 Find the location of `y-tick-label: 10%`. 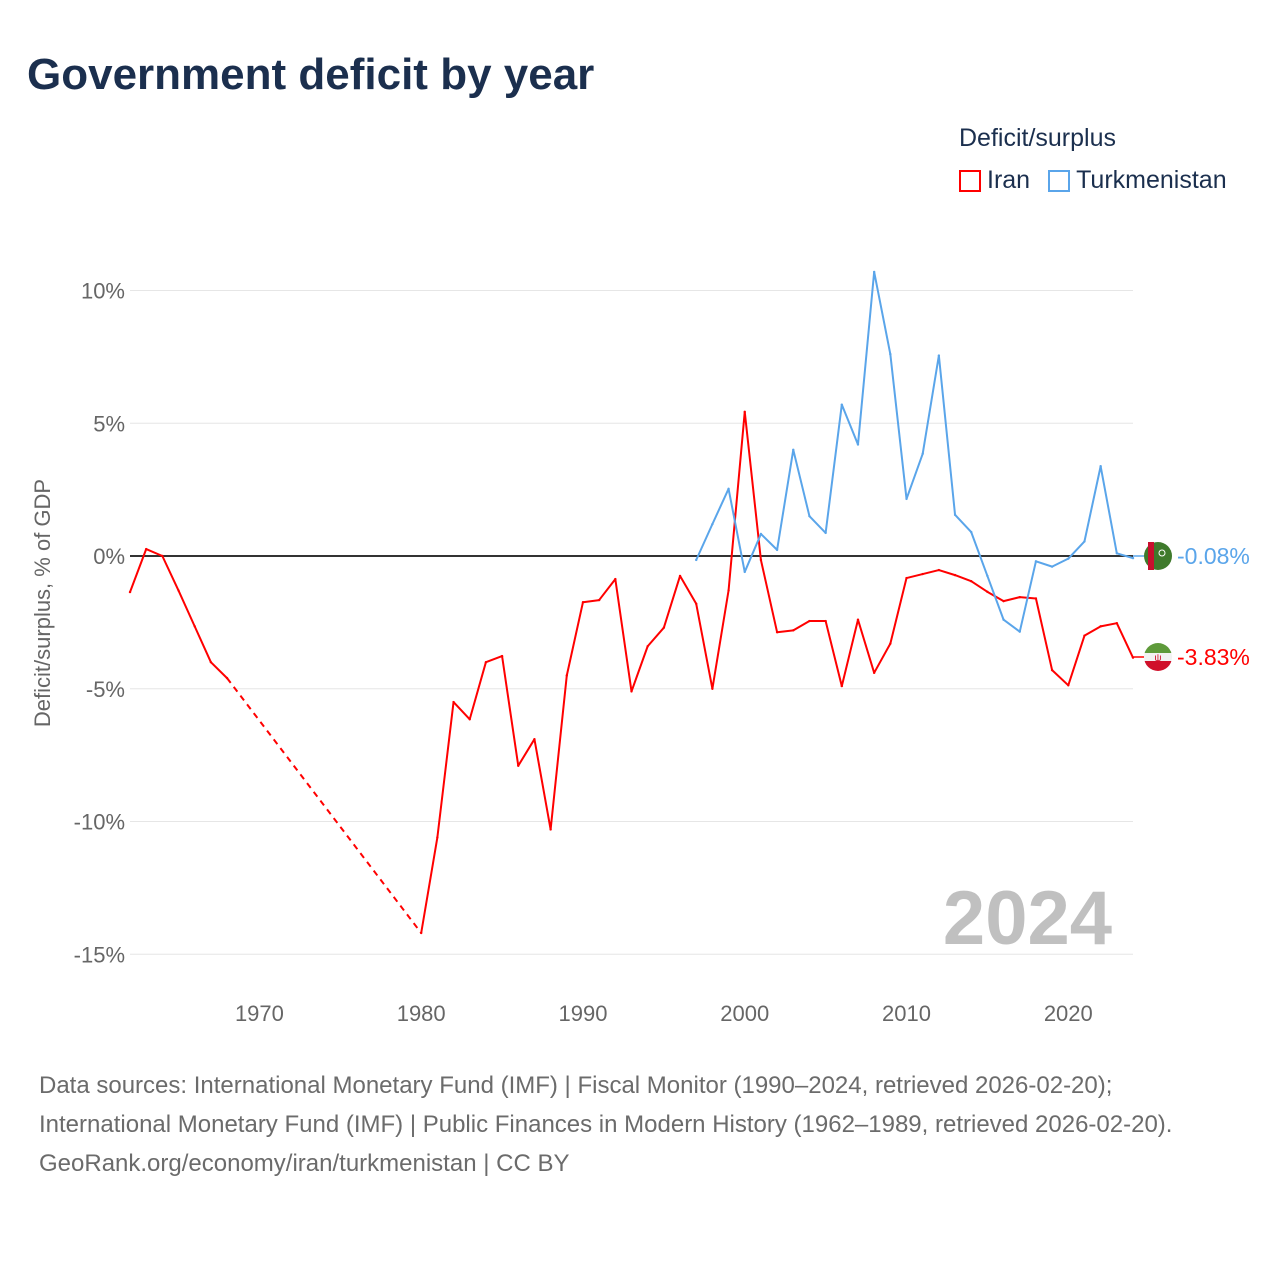

y-tick-label: 10% is located at coordinates (103, 291).